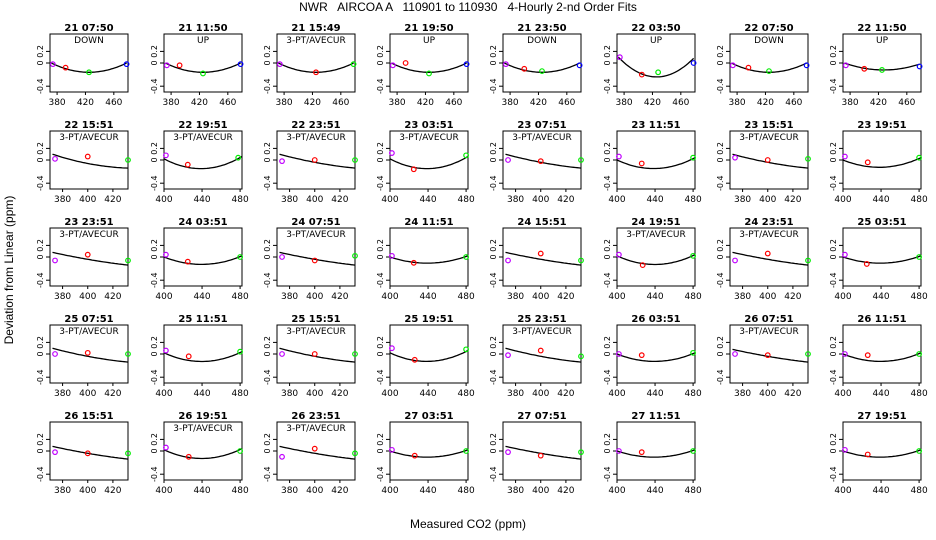 The width and height of the screenshot is (936, 540). Describe the element at coordinates (202, 416) in the screenshot. I see `panel-title: 26 19:51` at that location.